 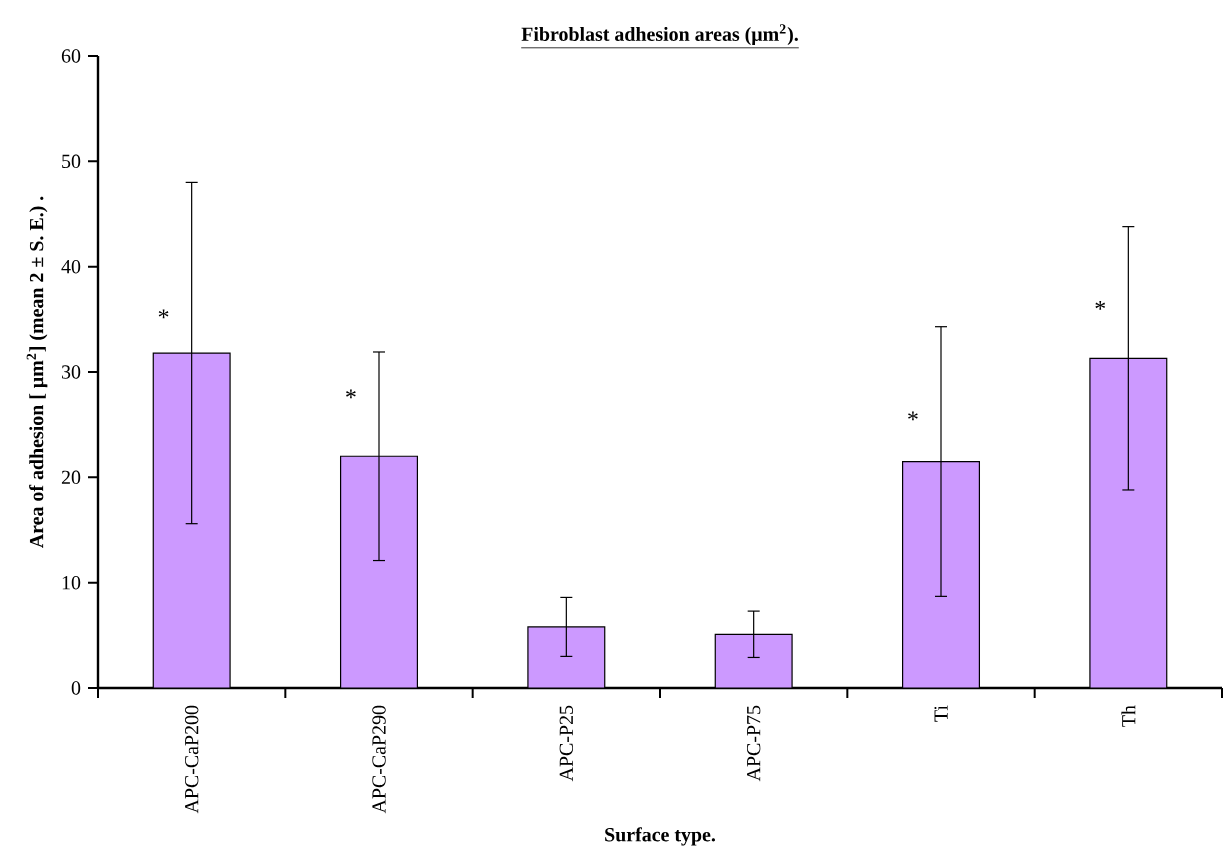 What do you see at coordinates (71, 56) in the screenshot?
I see `y-tick-label: 60` at bounding box center [71, 56].